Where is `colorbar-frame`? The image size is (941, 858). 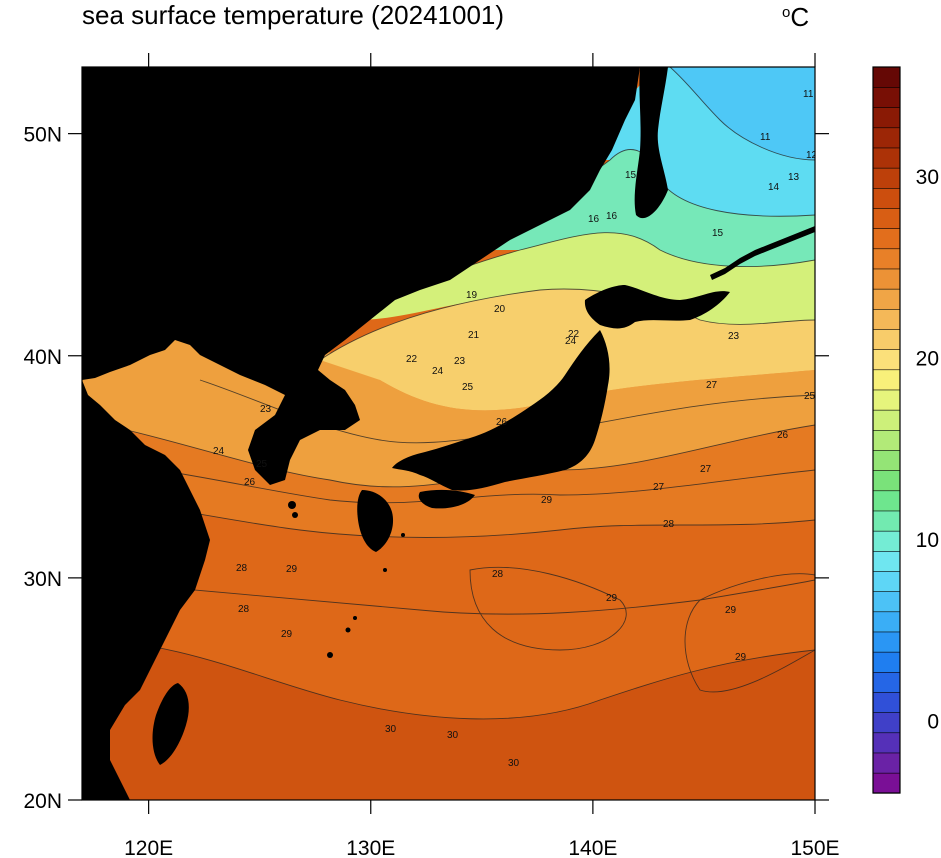
colorbar-frame is located at coordinates (886, 430).